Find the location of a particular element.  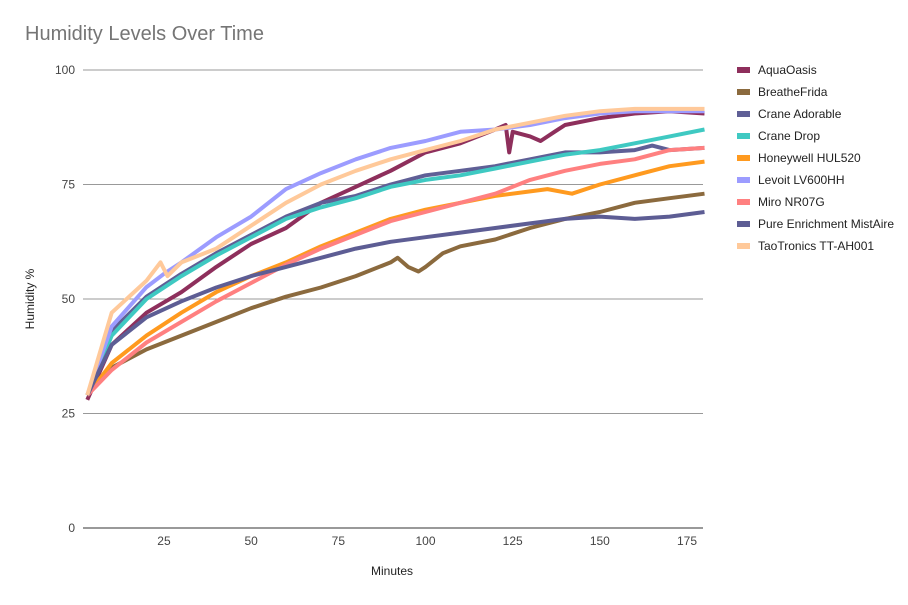

x-tick-label: 75 is located at coordinates (339, 541).